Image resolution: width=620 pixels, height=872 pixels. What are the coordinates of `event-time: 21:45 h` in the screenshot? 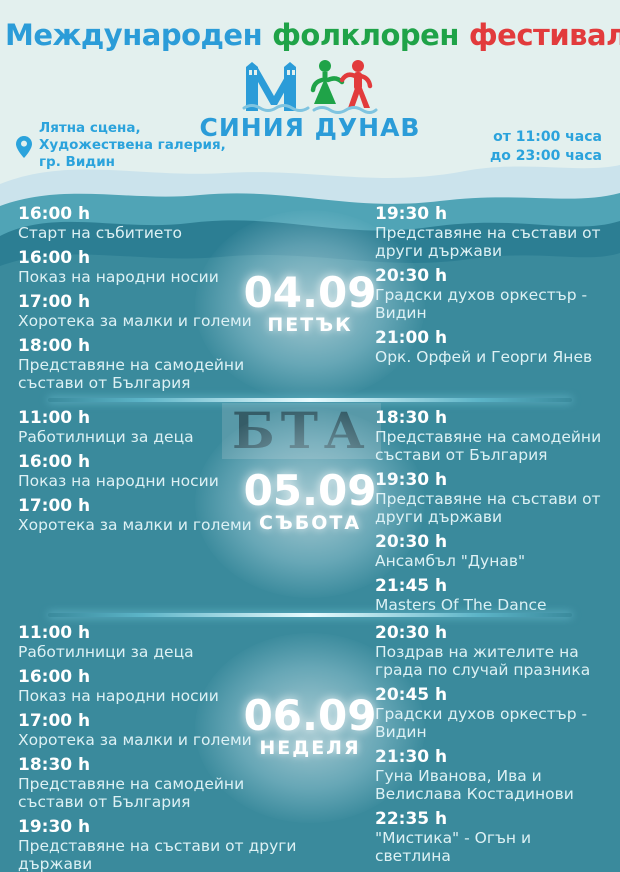 It's located at (411, 586).